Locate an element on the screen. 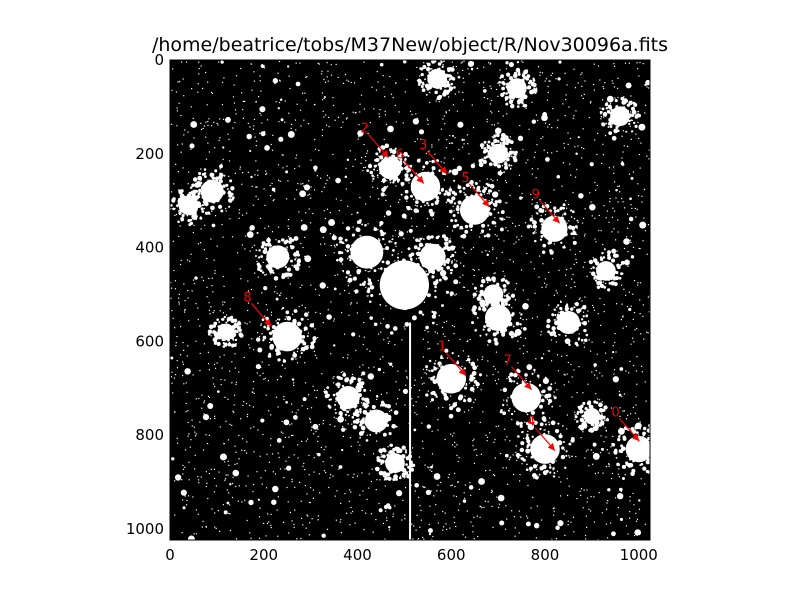  source-marker: 7 is located at coordinates (518, 372).